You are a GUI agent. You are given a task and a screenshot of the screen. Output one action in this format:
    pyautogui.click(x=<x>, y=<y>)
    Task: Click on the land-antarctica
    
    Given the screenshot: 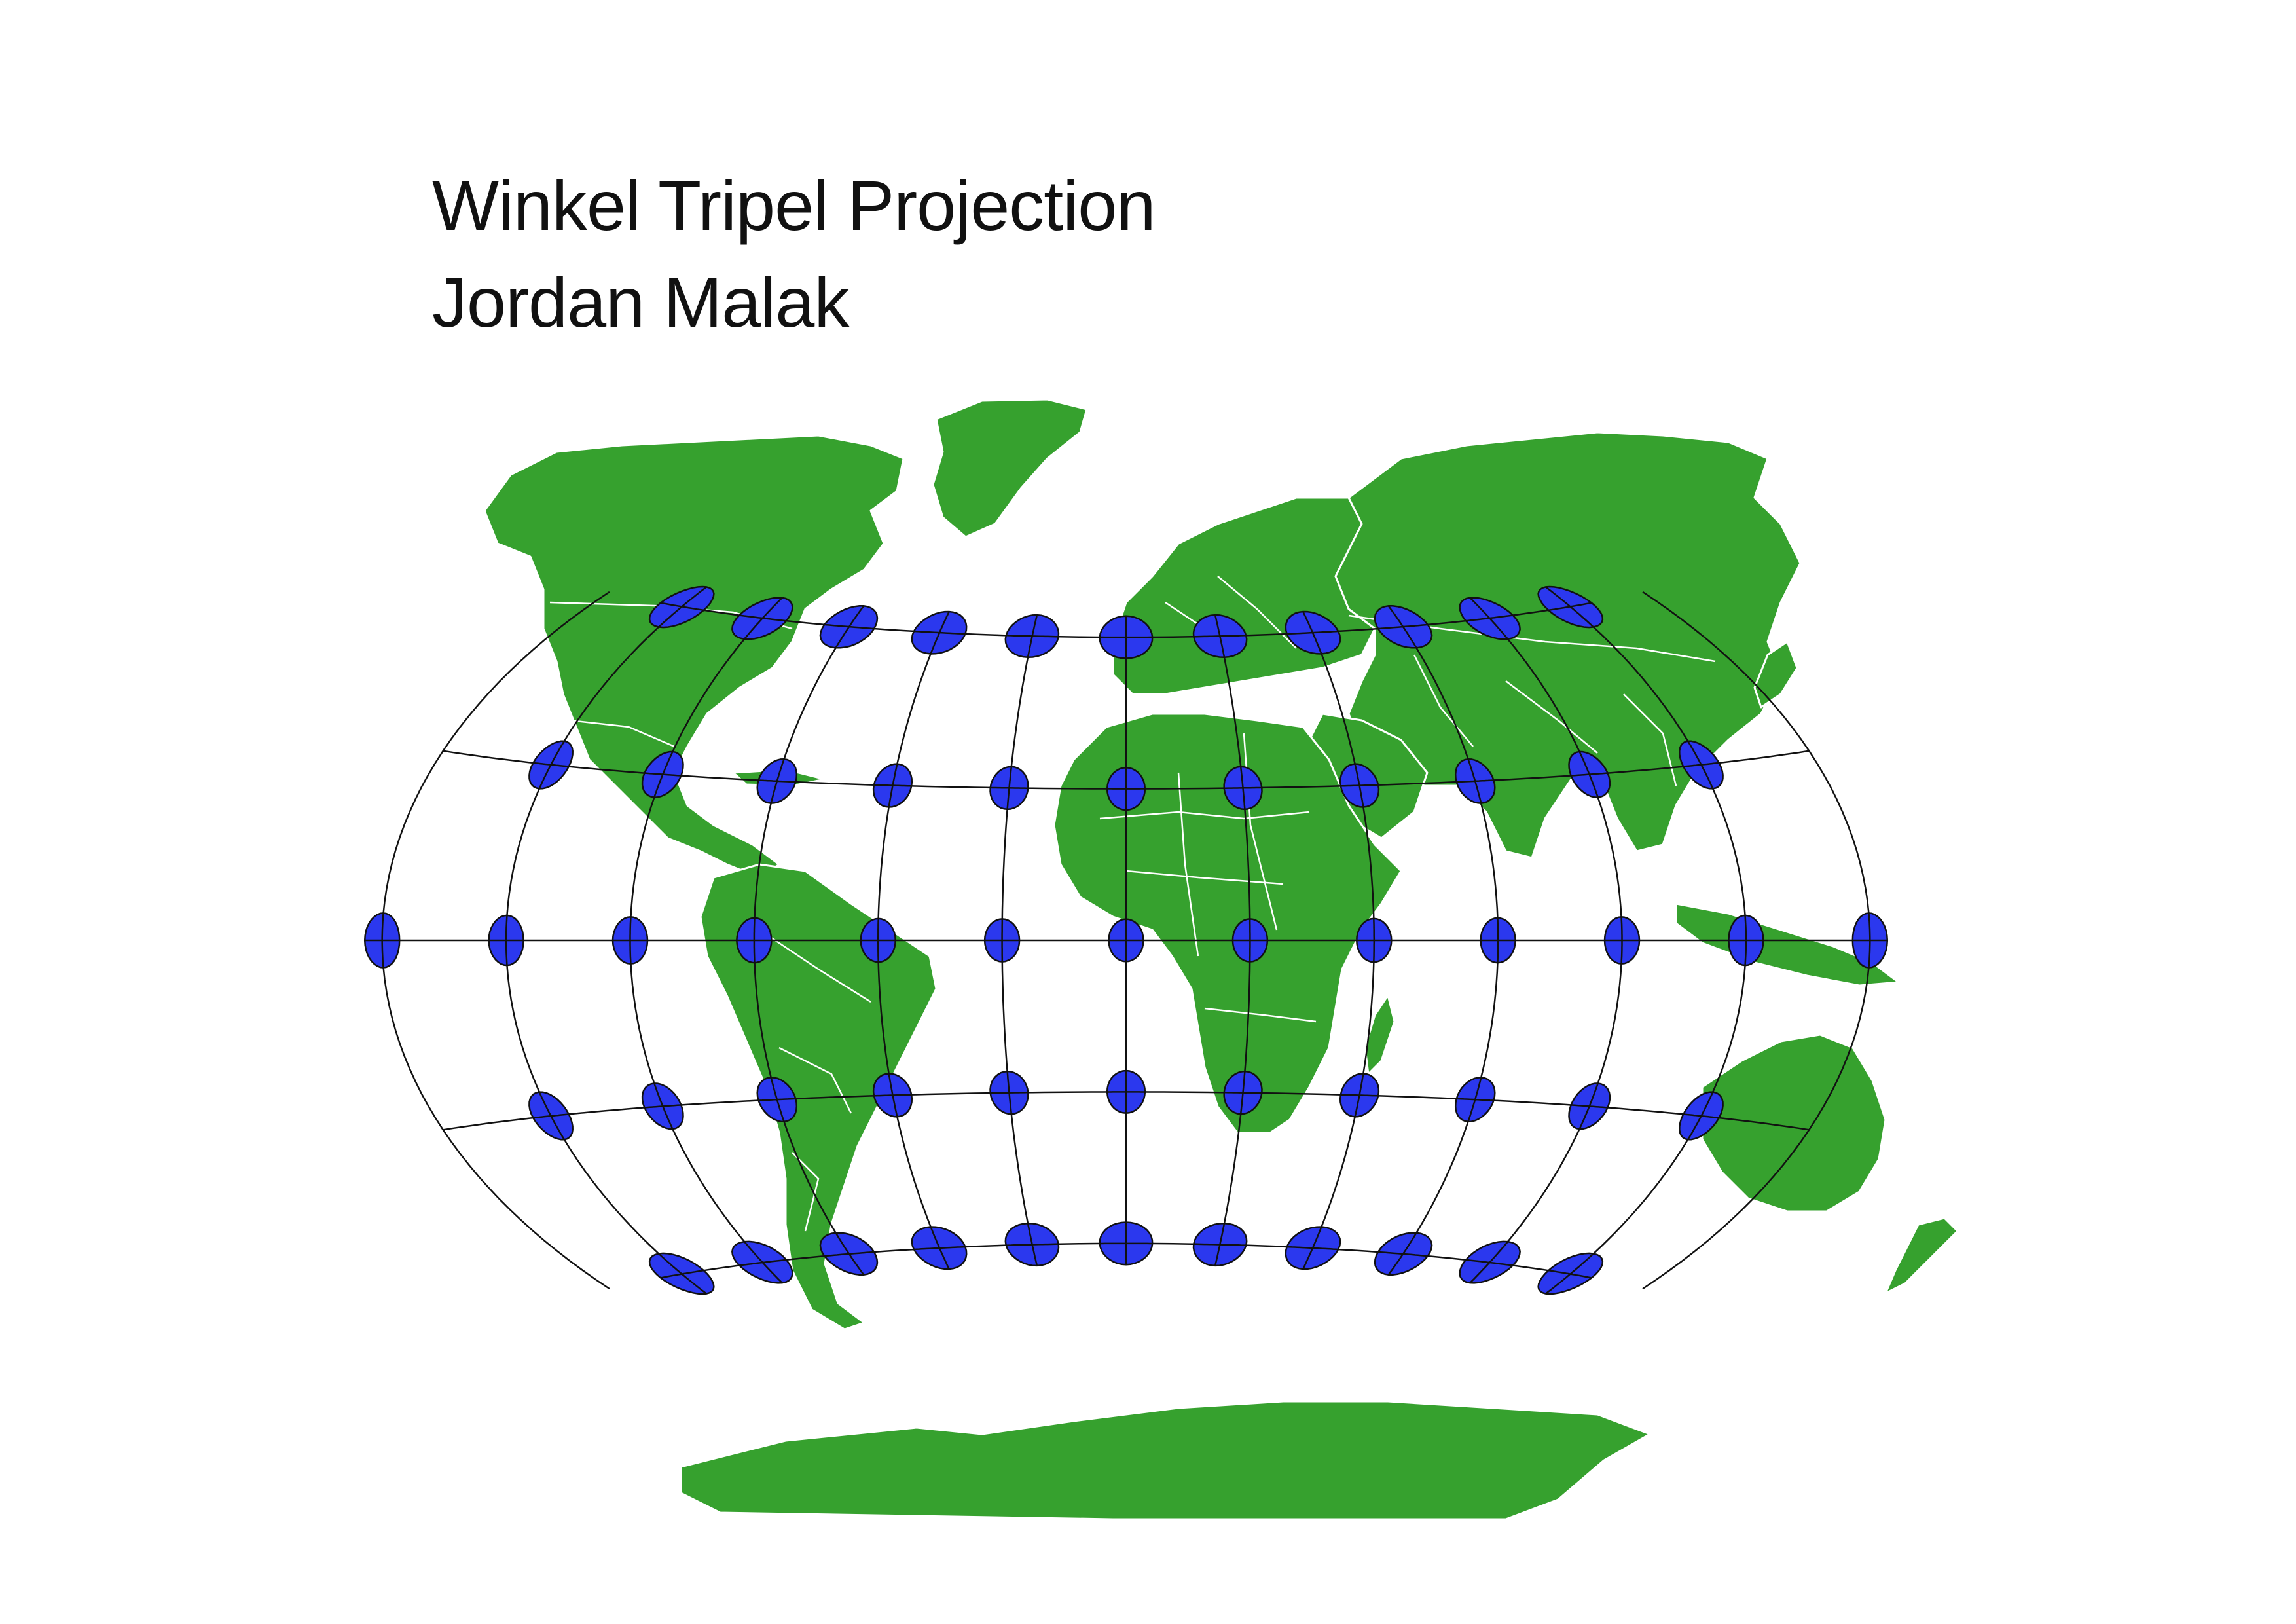 What is the action you would take?
    pyautogui.click(x=1165, y=1460)
    